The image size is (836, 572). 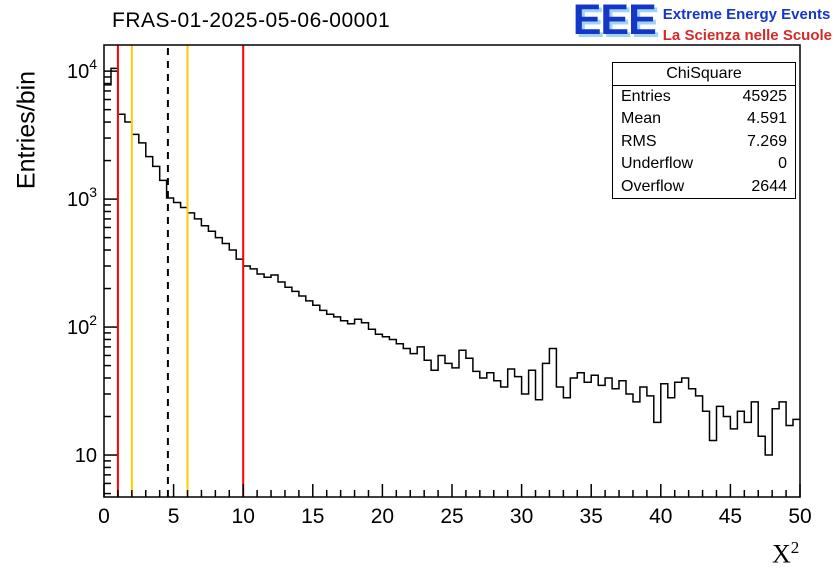 I want to click on eee-logo-letters: EEE, so click(x=614, y=22).